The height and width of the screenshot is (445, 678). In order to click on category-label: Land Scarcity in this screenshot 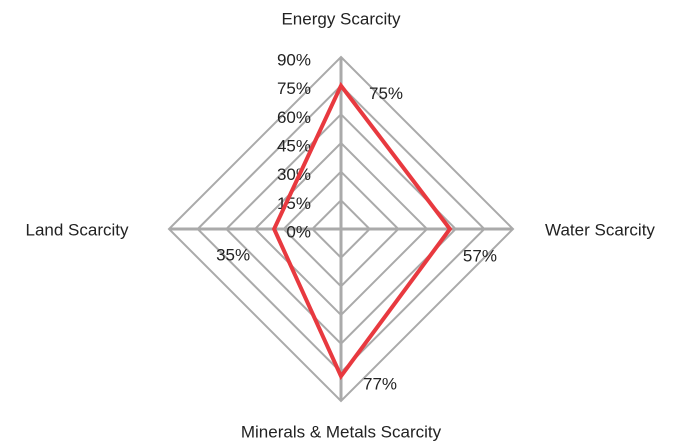, I will do `click(77, 229)`.